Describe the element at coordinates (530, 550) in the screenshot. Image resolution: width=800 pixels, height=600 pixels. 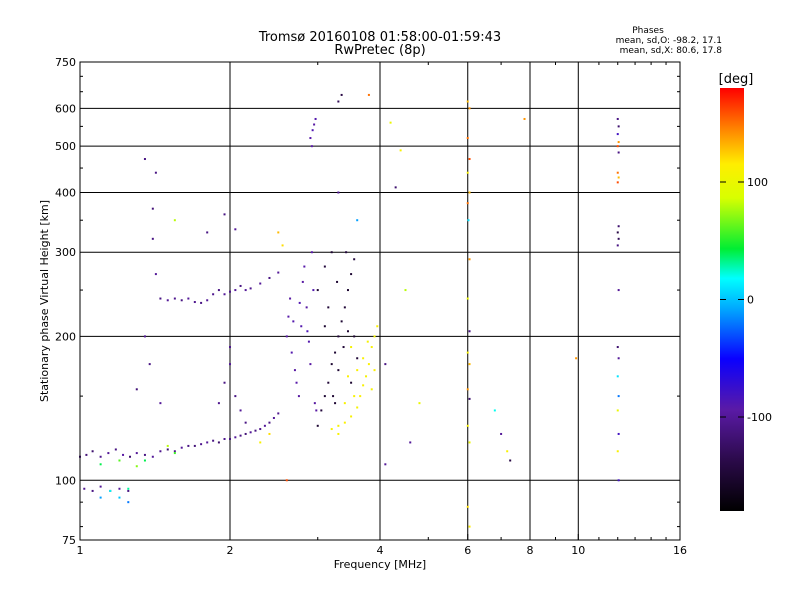
I see `x-tick-label: 8` at that location.